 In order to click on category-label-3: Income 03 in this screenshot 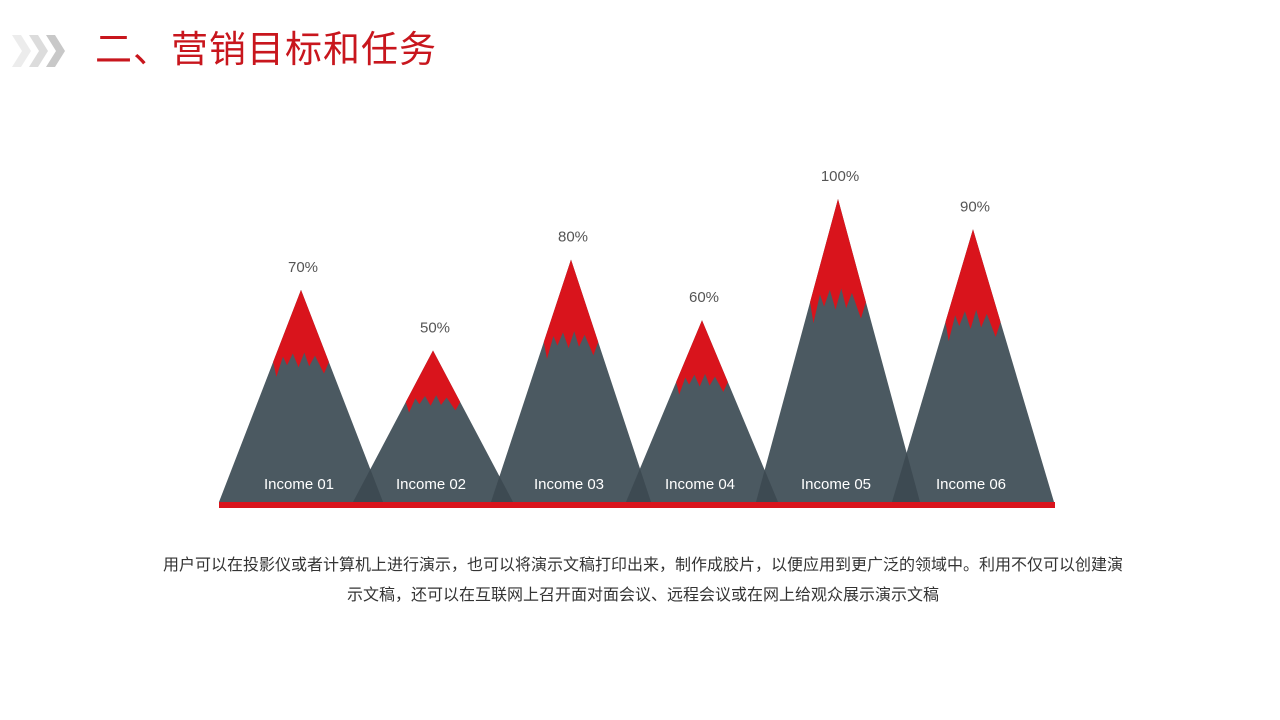, I will do `click(569, 484)`.